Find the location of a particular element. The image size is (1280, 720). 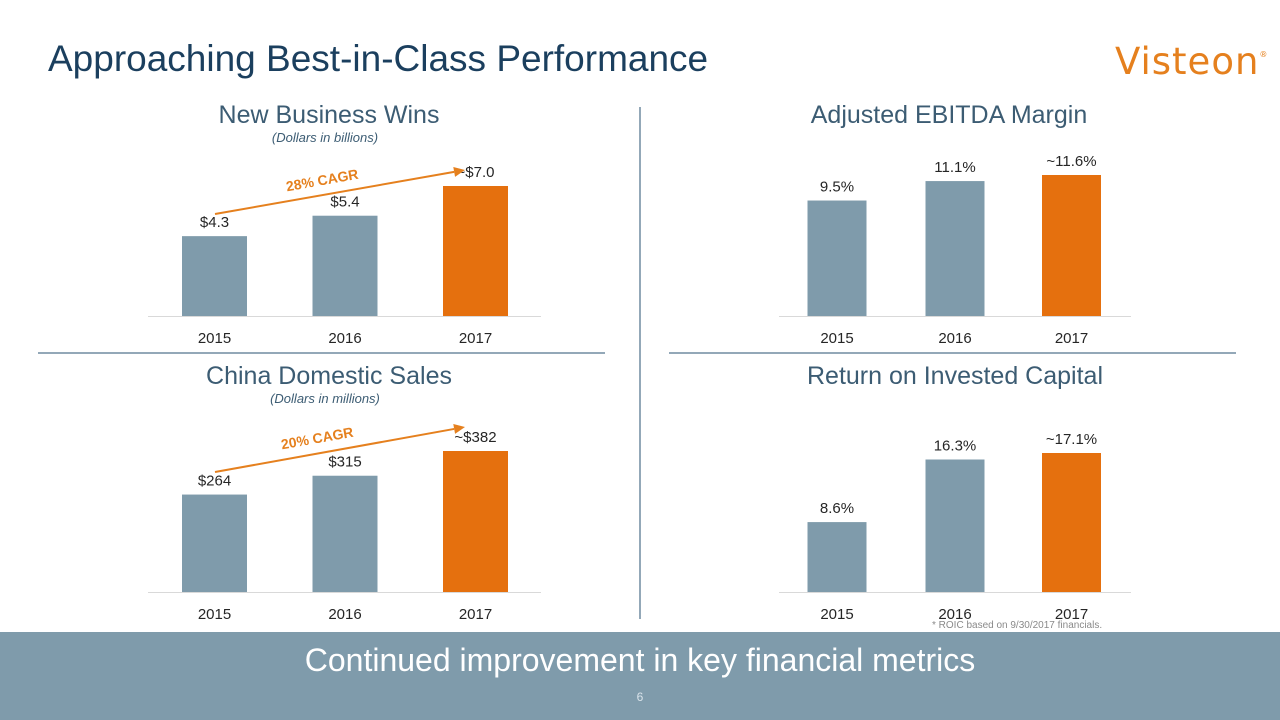

new-business-wins-bar-2016 is located at coordinates (345, 265).